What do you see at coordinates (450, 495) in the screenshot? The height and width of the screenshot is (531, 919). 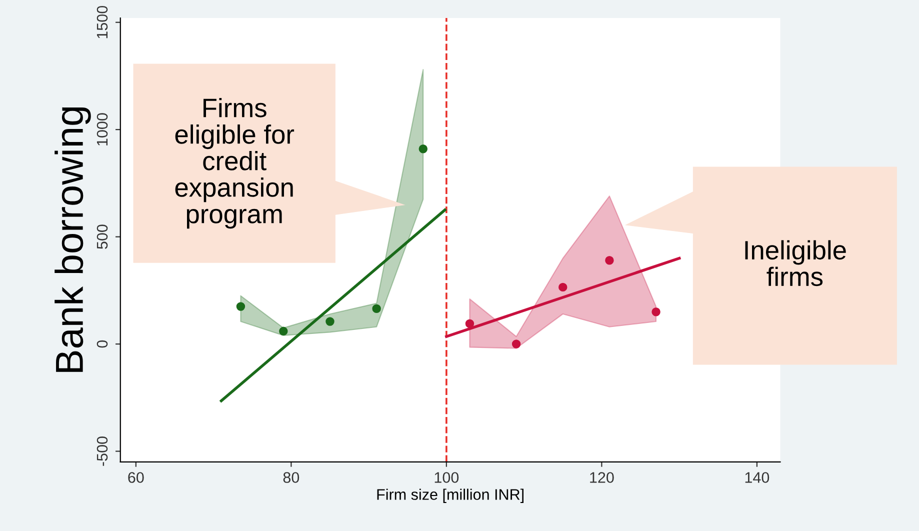 I see `x-axis-title: Firm size [million INR]` at bounding box center [450, 495].